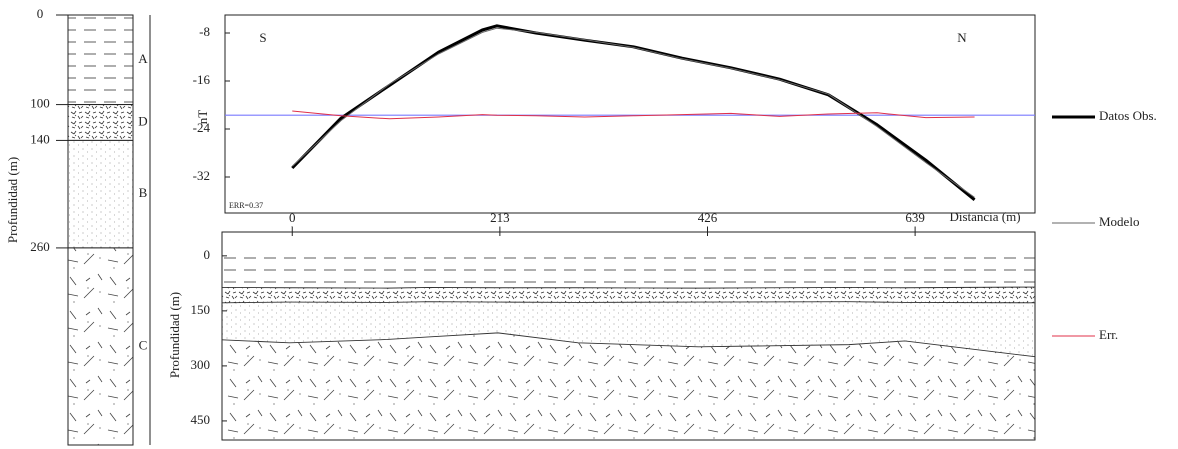  Describe the element at coordinates (40, 138) in the screenshot. I see `y-tick-label: 140` at that location.